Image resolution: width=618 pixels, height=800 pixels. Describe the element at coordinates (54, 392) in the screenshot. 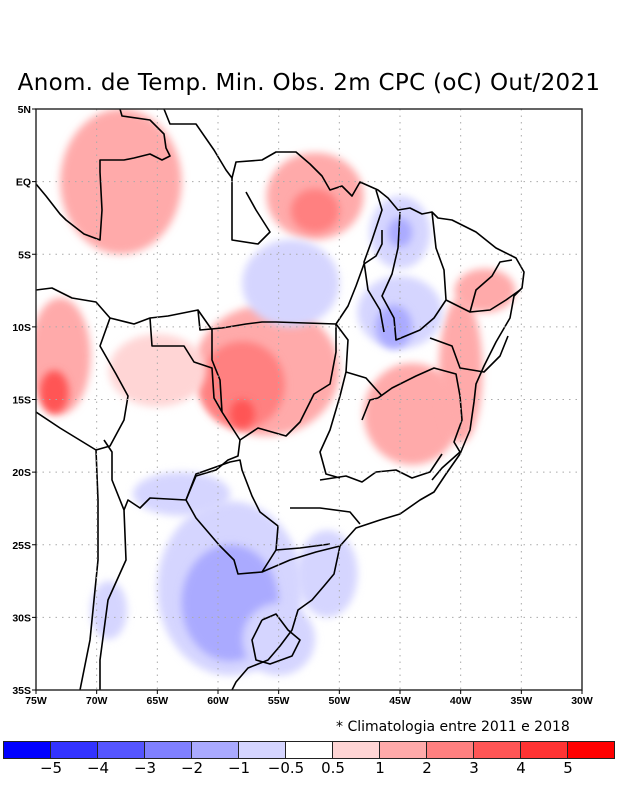

I see `anomaly-region-peru-core` at that location.